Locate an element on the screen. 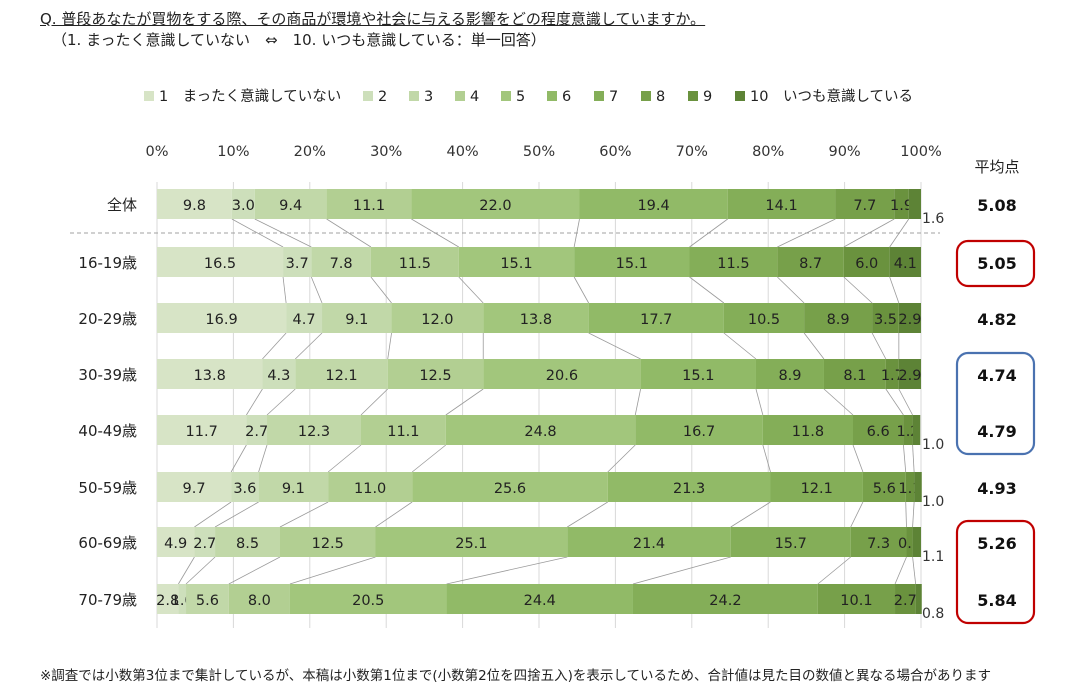 This screenshot has height=693, width=1080. data-label: 12.0 is located at coordinates (437, 320).